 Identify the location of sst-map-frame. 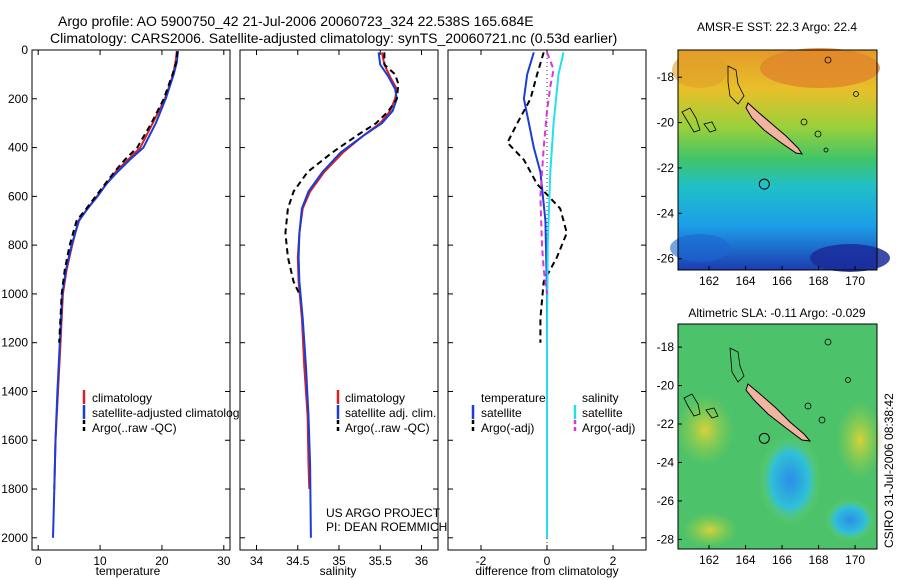
(777, 160).